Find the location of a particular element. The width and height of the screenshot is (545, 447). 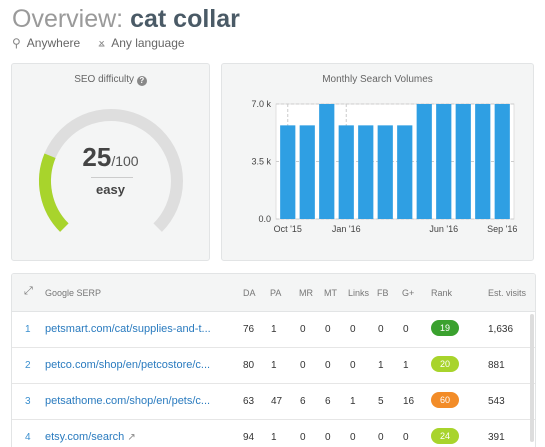

difficulty-gauge is located at coordinates (111, 170).